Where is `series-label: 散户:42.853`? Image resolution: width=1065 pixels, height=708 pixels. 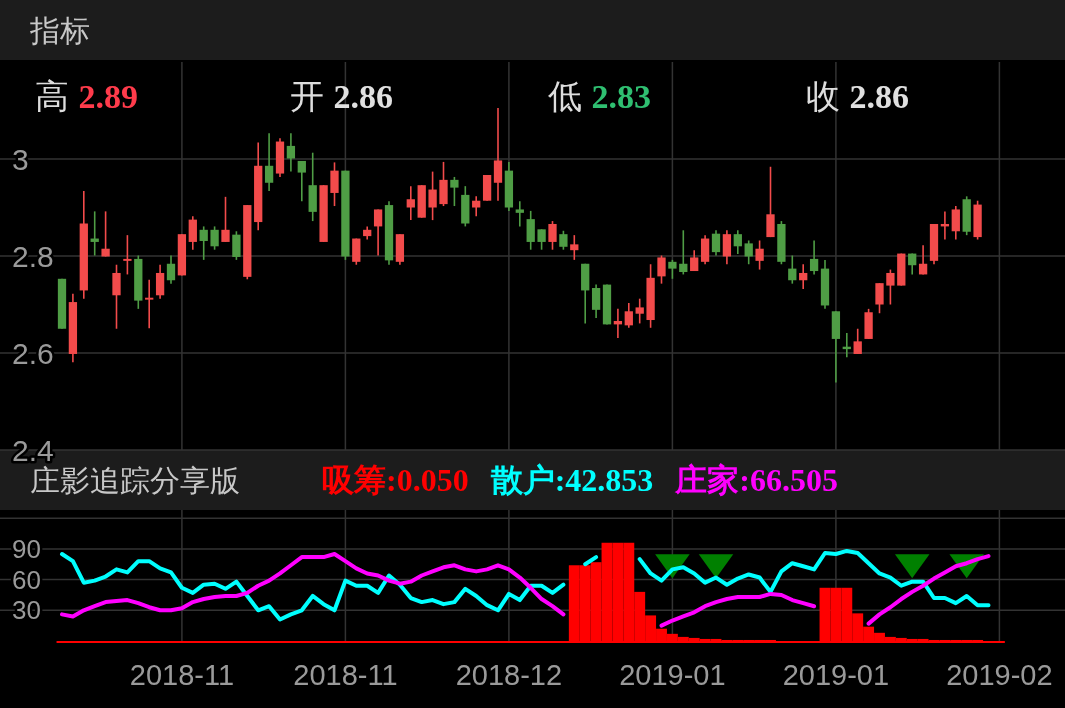 series-label: 散户:42.853 is located at coordinates (571, 480).